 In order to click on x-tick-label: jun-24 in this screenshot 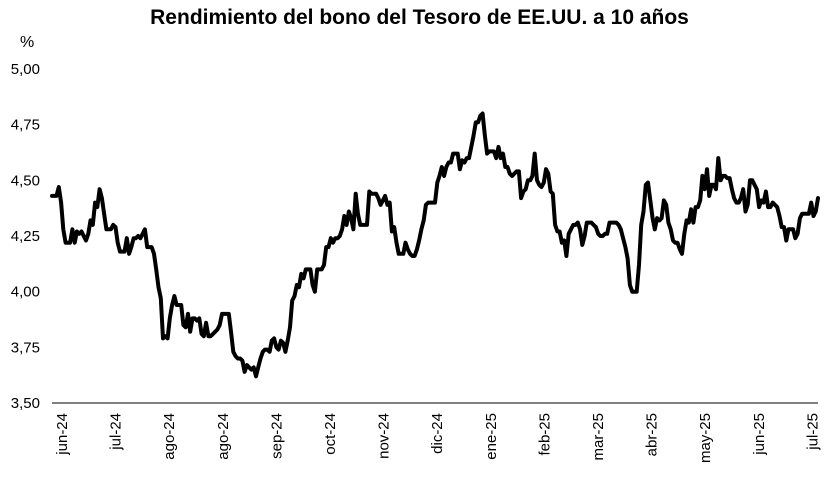, I will do `click(62, 434)`.